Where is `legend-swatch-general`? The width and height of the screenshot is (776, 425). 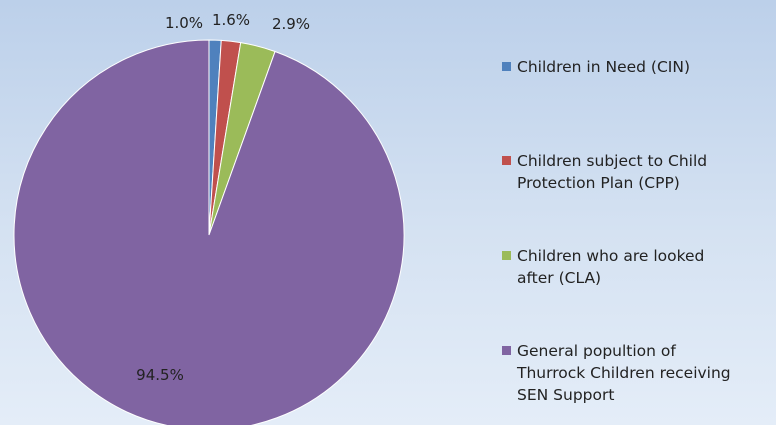
legend-swatch-general is located at coordinates (506, 350).